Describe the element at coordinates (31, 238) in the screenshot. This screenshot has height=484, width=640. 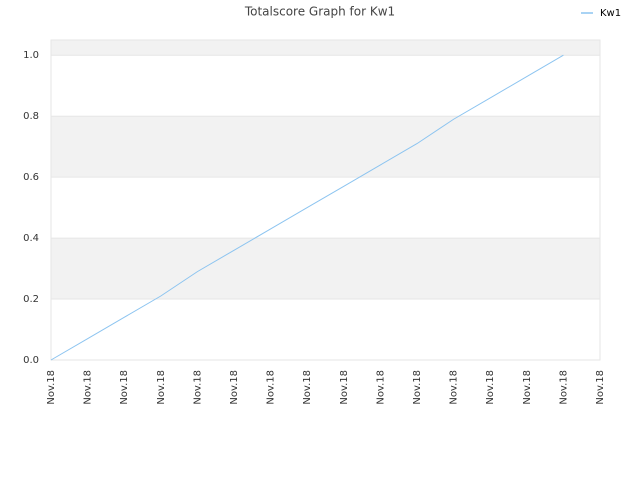
I see `y-tick-label: 0.4` at that location.